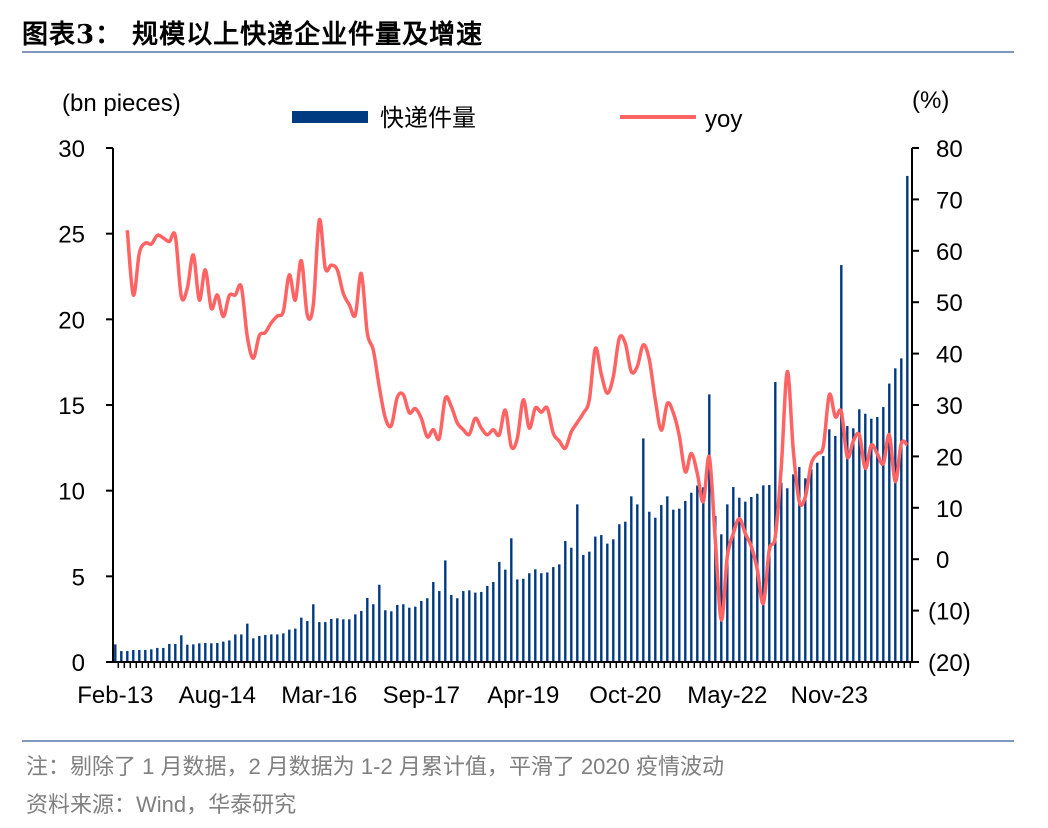 This screenshot has width=1048, height=828. What do you see at coordinates (727, 695) in the screenshot?
I see `x-tick-label: May-22` at bounding box center [727, 695].